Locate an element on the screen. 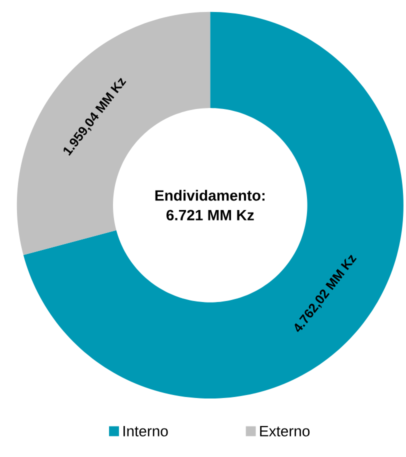 Image resolution: width=406 pixels, height=457 pixels. legend-label: Interno is located at coordinates (145, 431).